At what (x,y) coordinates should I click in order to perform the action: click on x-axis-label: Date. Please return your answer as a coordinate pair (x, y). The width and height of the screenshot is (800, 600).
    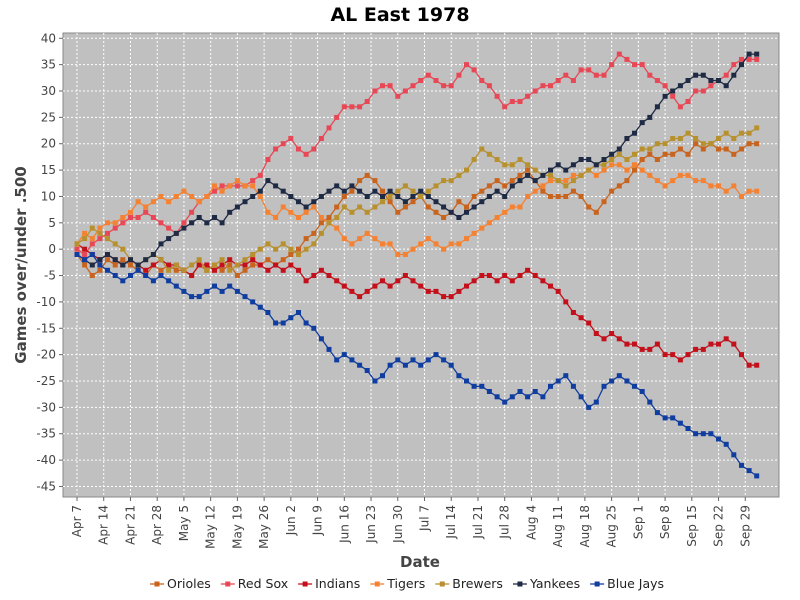
    Looking at the image, I should click on (420, 562).